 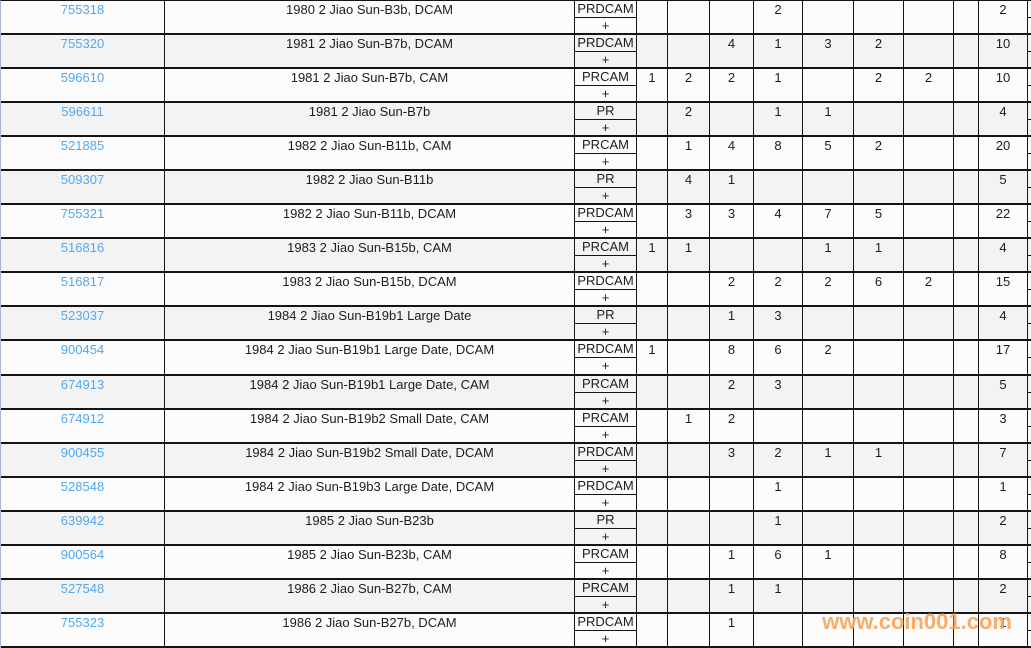 I want to click on total-count-cell: 7, so click(x=1003, y=459).